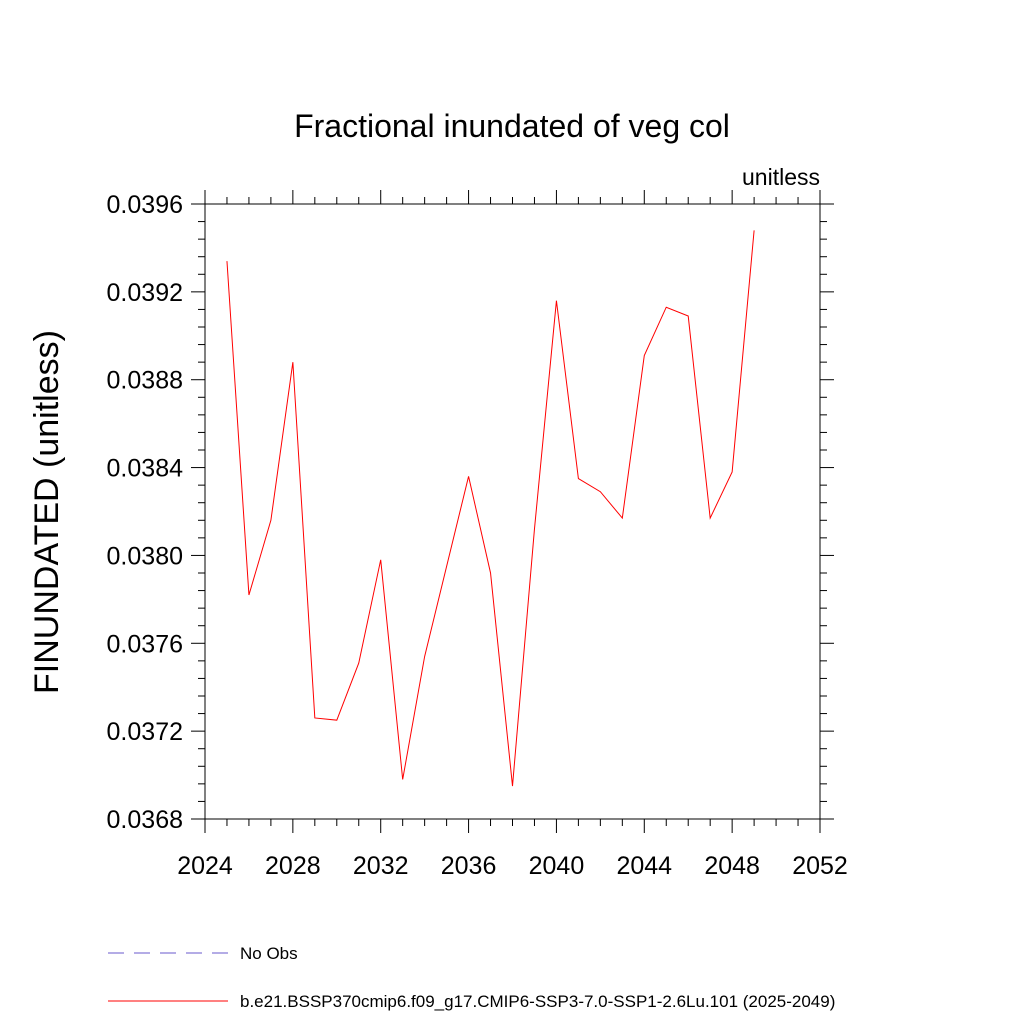  Describe the element at coordinates (145, 820) in the screenshot. I see `y-tick-label: 0.0368` at that location.